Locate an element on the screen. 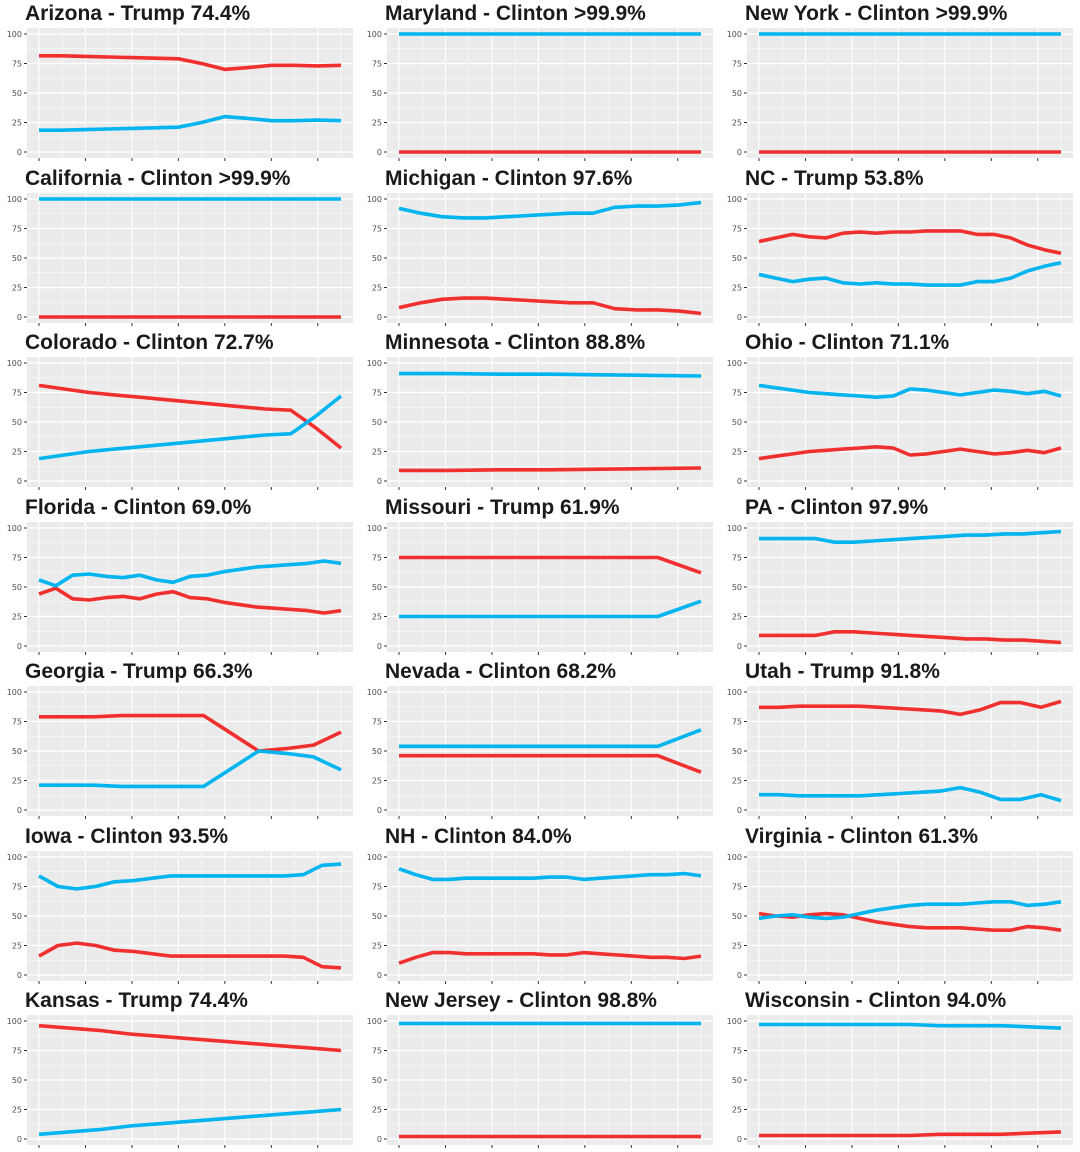  chart-title: Iowa - Clinton 93.5% is located at coordinates (127, 836).